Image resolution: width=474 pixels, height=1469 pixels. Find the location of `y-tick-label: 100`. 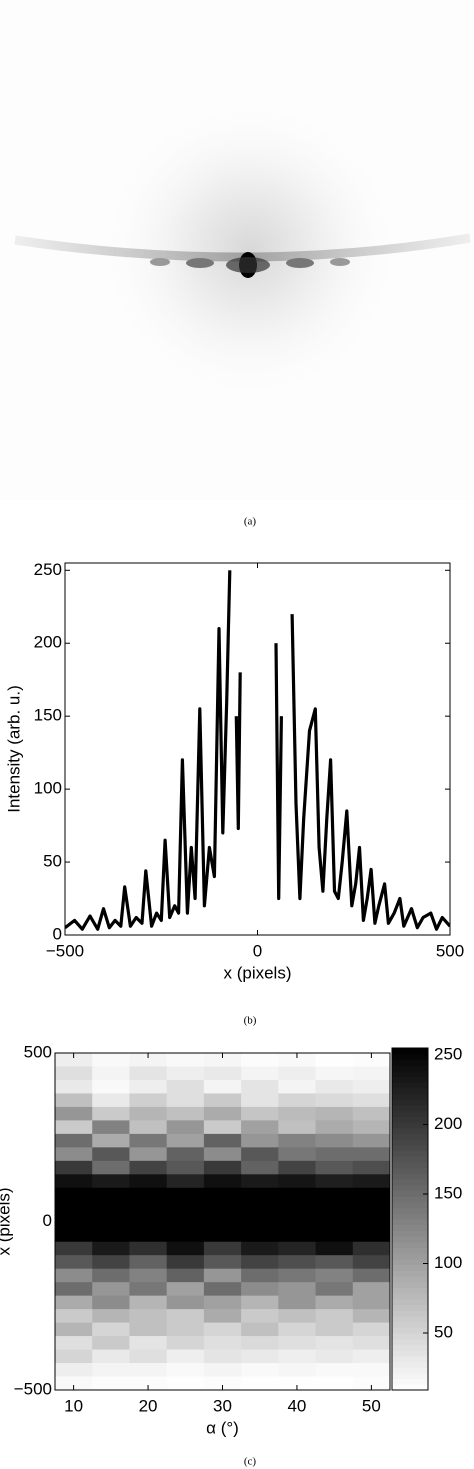

y-tick-label: 100 is located at coordinates (48, 788).